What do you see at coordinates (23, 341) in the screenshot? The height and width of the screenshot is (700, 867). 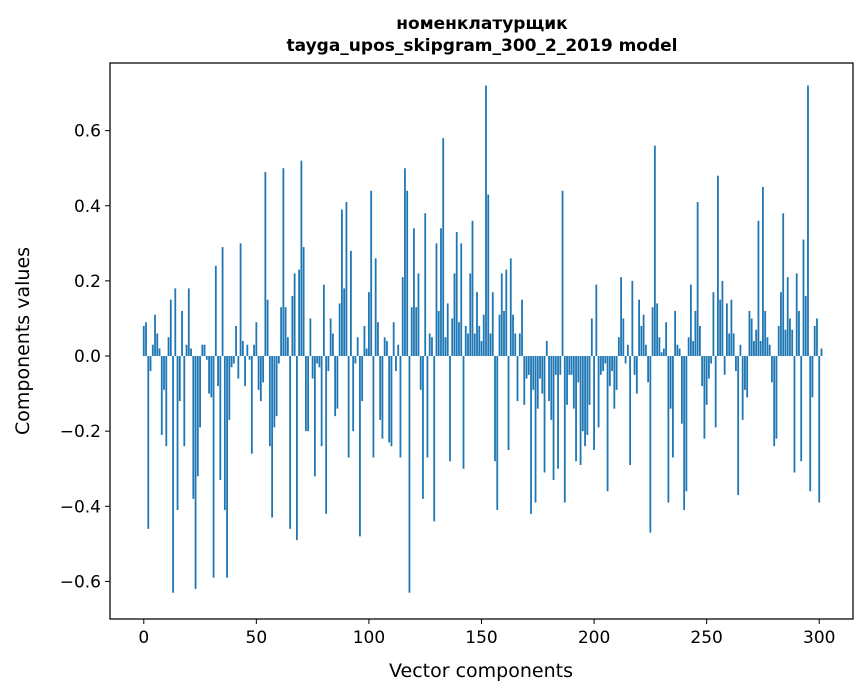 I see `y-axis-label: Components values` at bounding box center [23, 341].